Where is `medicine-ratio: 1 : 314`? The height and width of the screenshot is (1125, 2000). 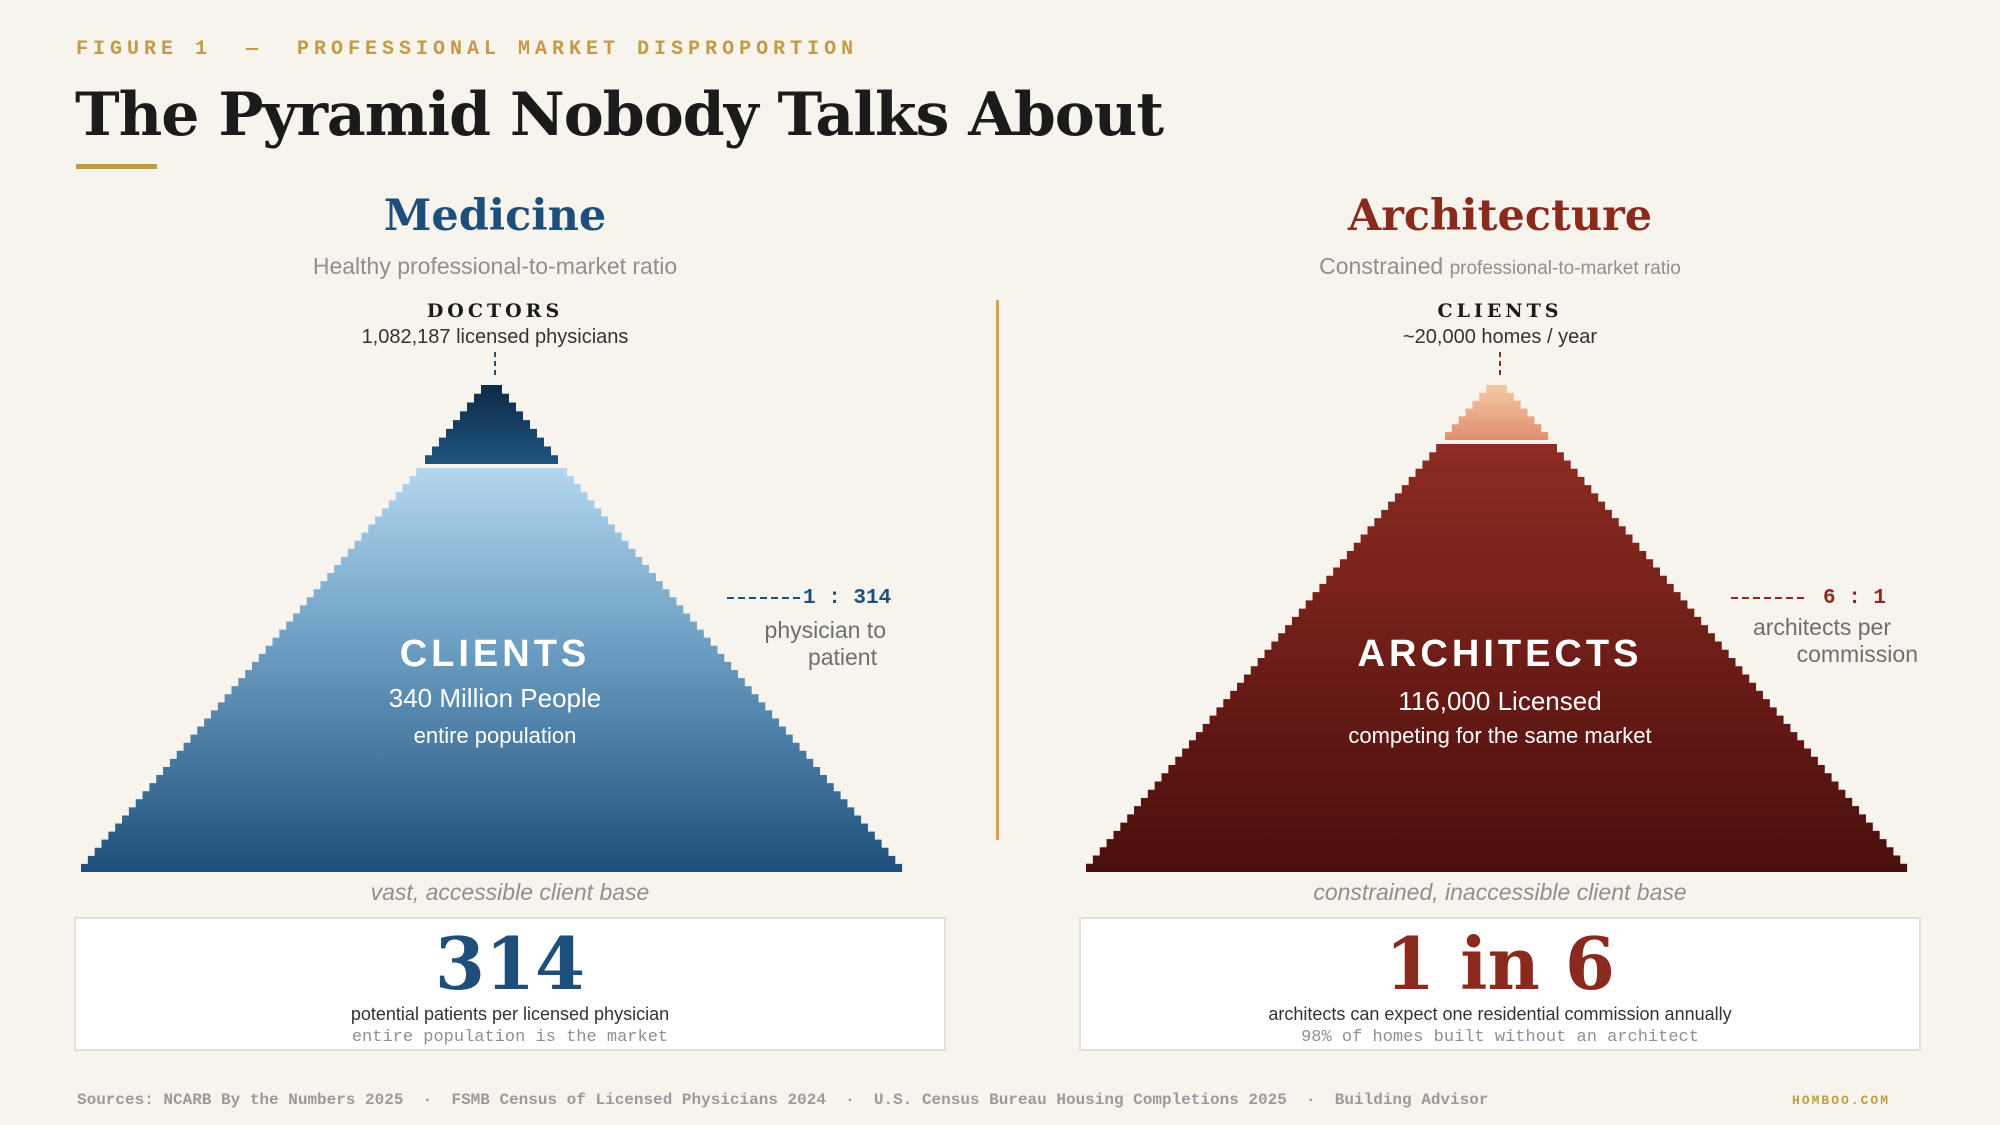
medicine-ratio: 1 : 314 is located at coordinates (847, 598).